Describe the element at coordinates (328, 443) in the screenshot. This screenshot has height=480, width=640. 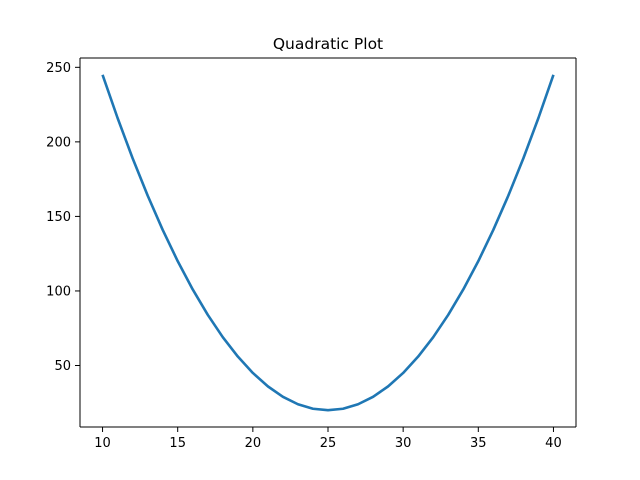
I see `x-tick-label: 25` at that location.